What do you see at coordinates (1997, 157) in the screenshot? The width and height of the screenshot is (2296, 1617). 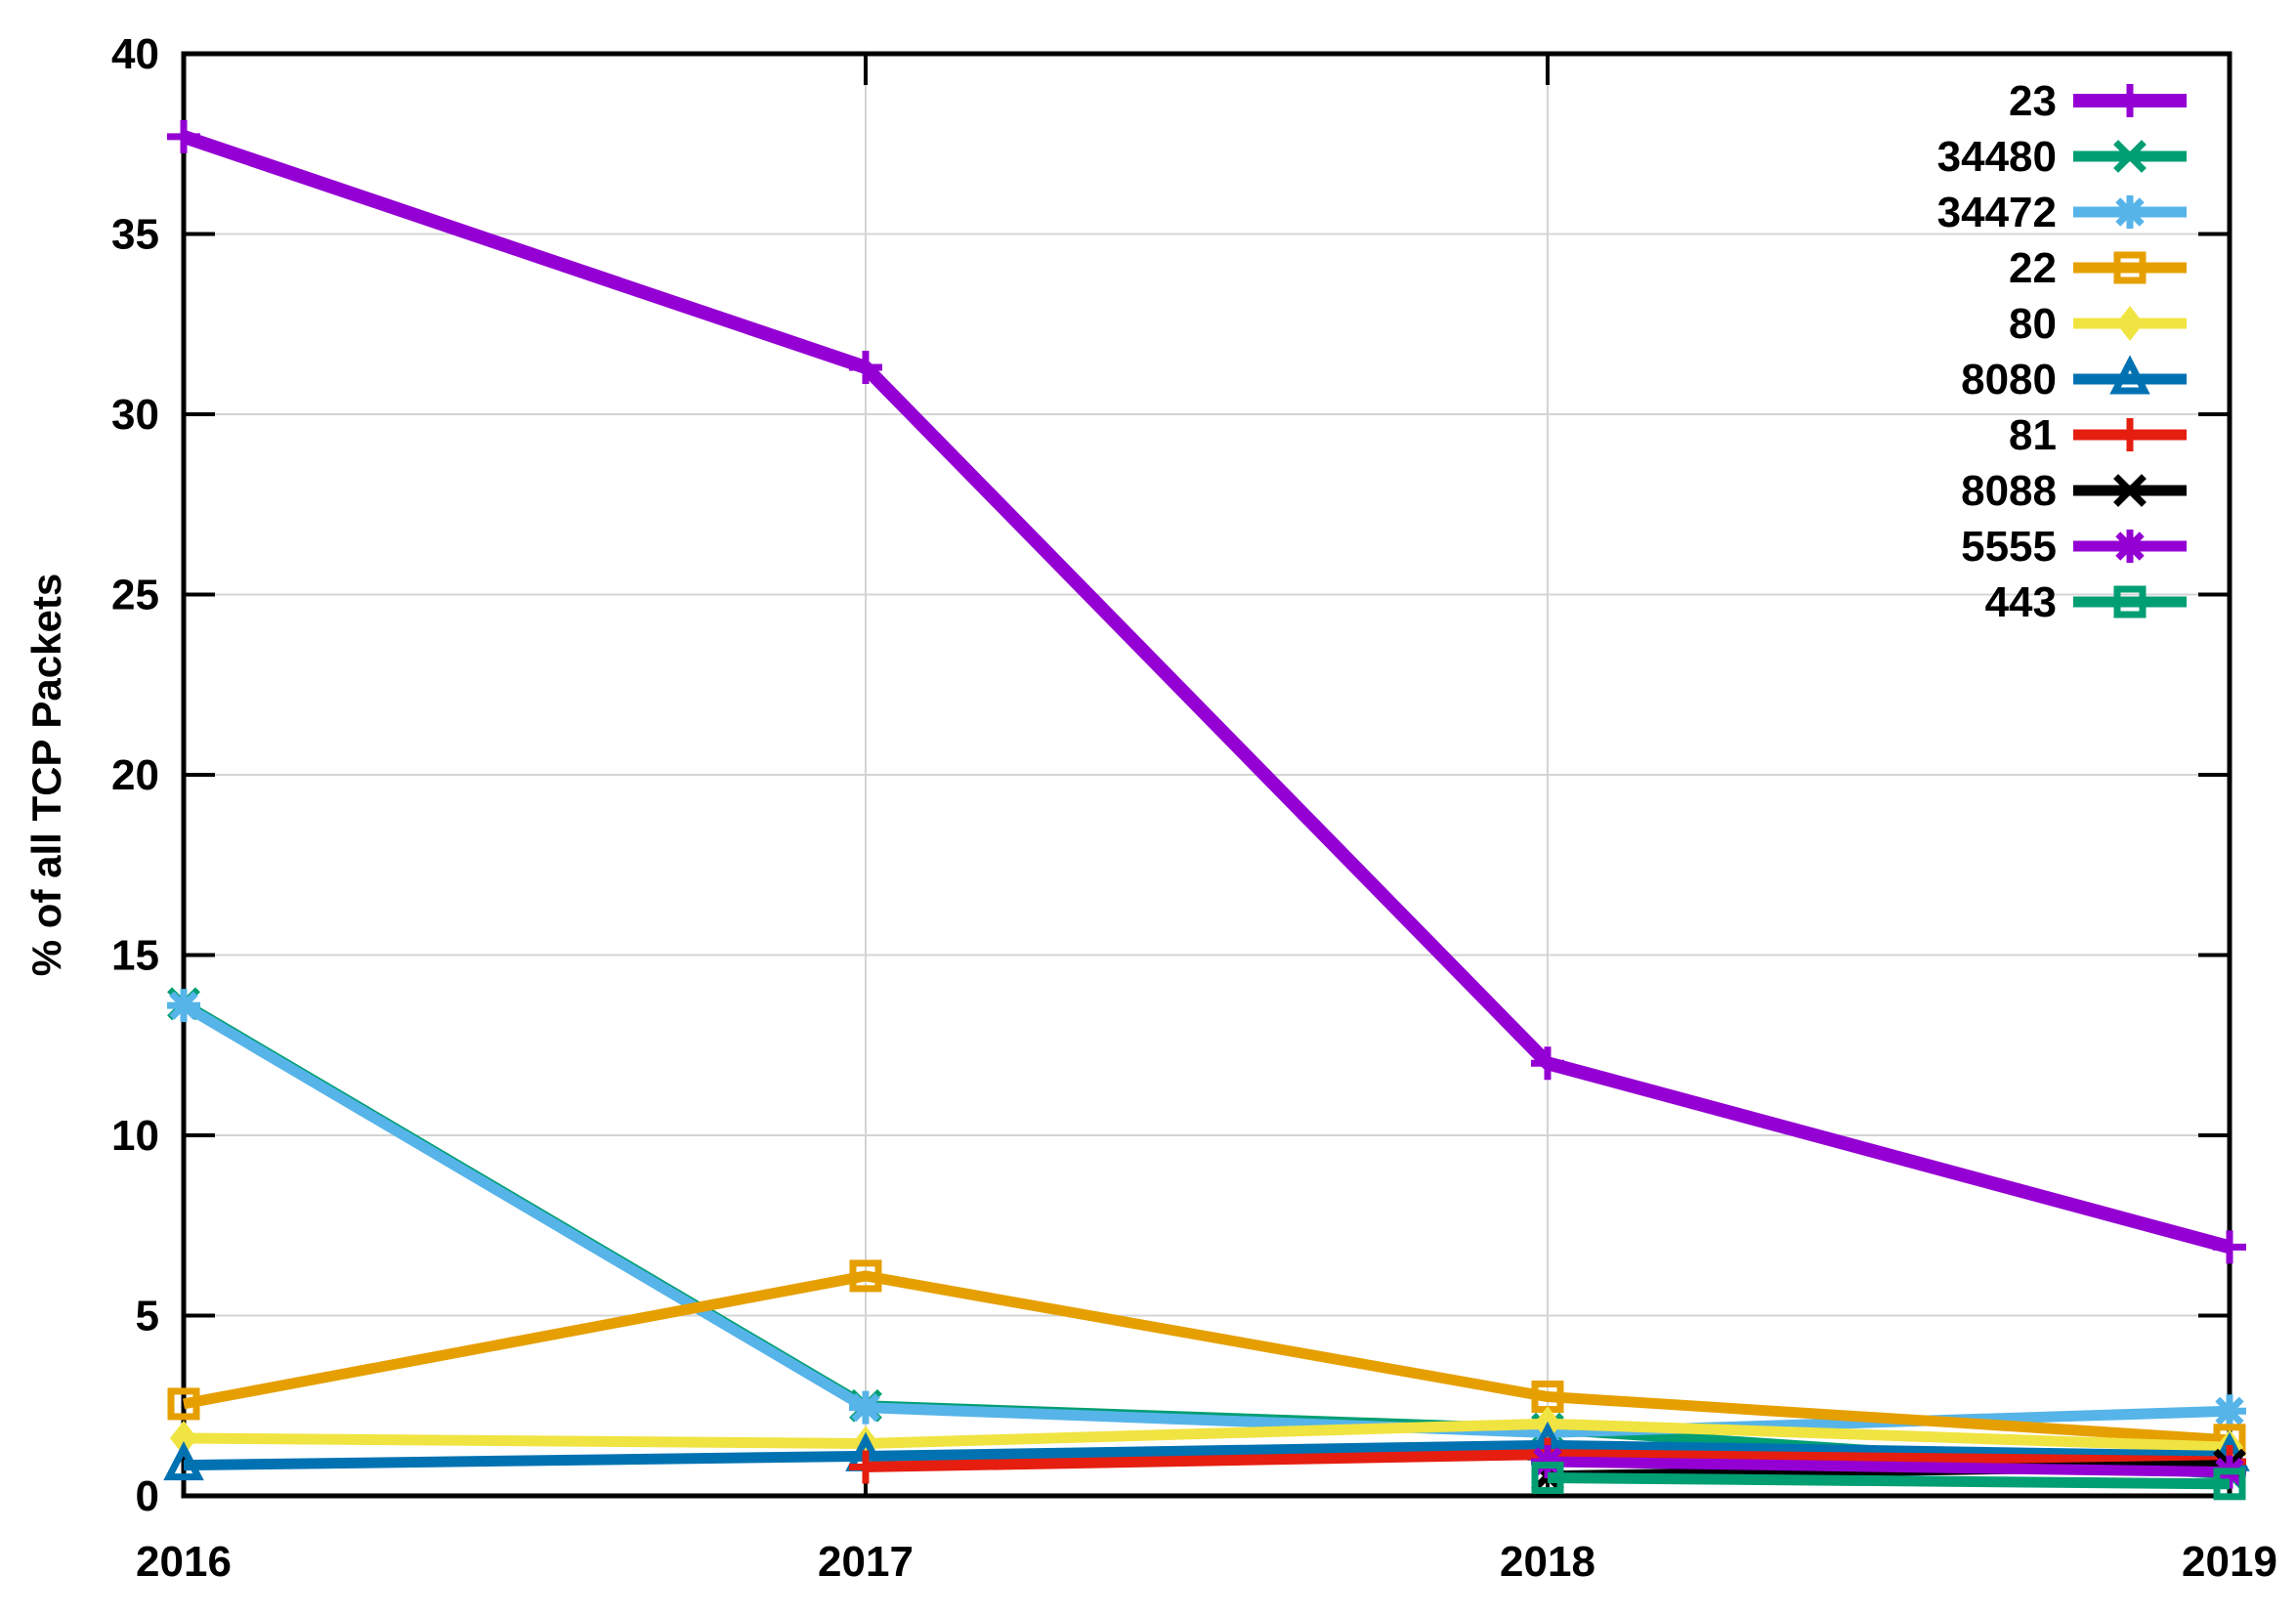 I see `legend-label: 34480` at bounding box center [1997, 157].